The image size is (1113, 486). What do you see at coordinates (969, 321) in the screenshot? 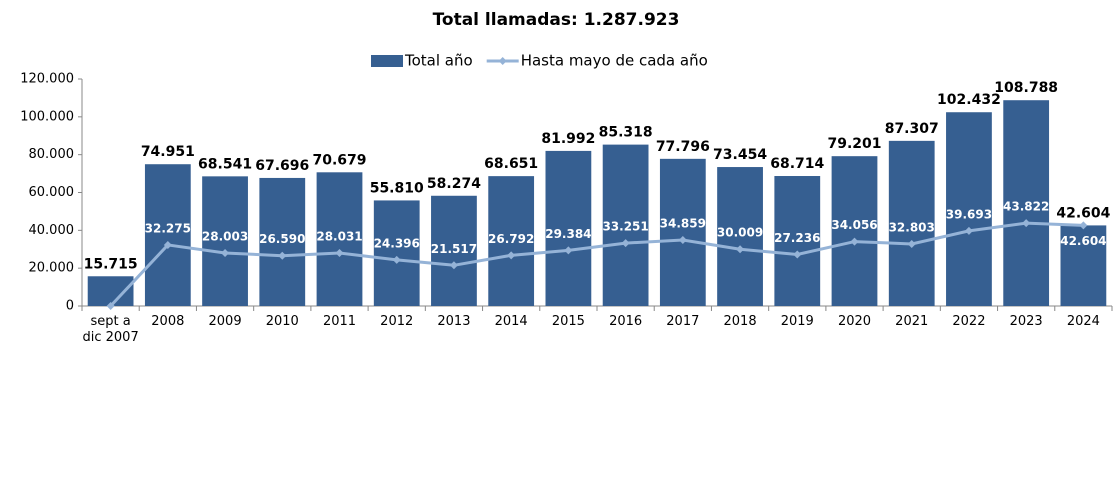
I see `x-tick-label: 2022` at bounding box center [969, 321].